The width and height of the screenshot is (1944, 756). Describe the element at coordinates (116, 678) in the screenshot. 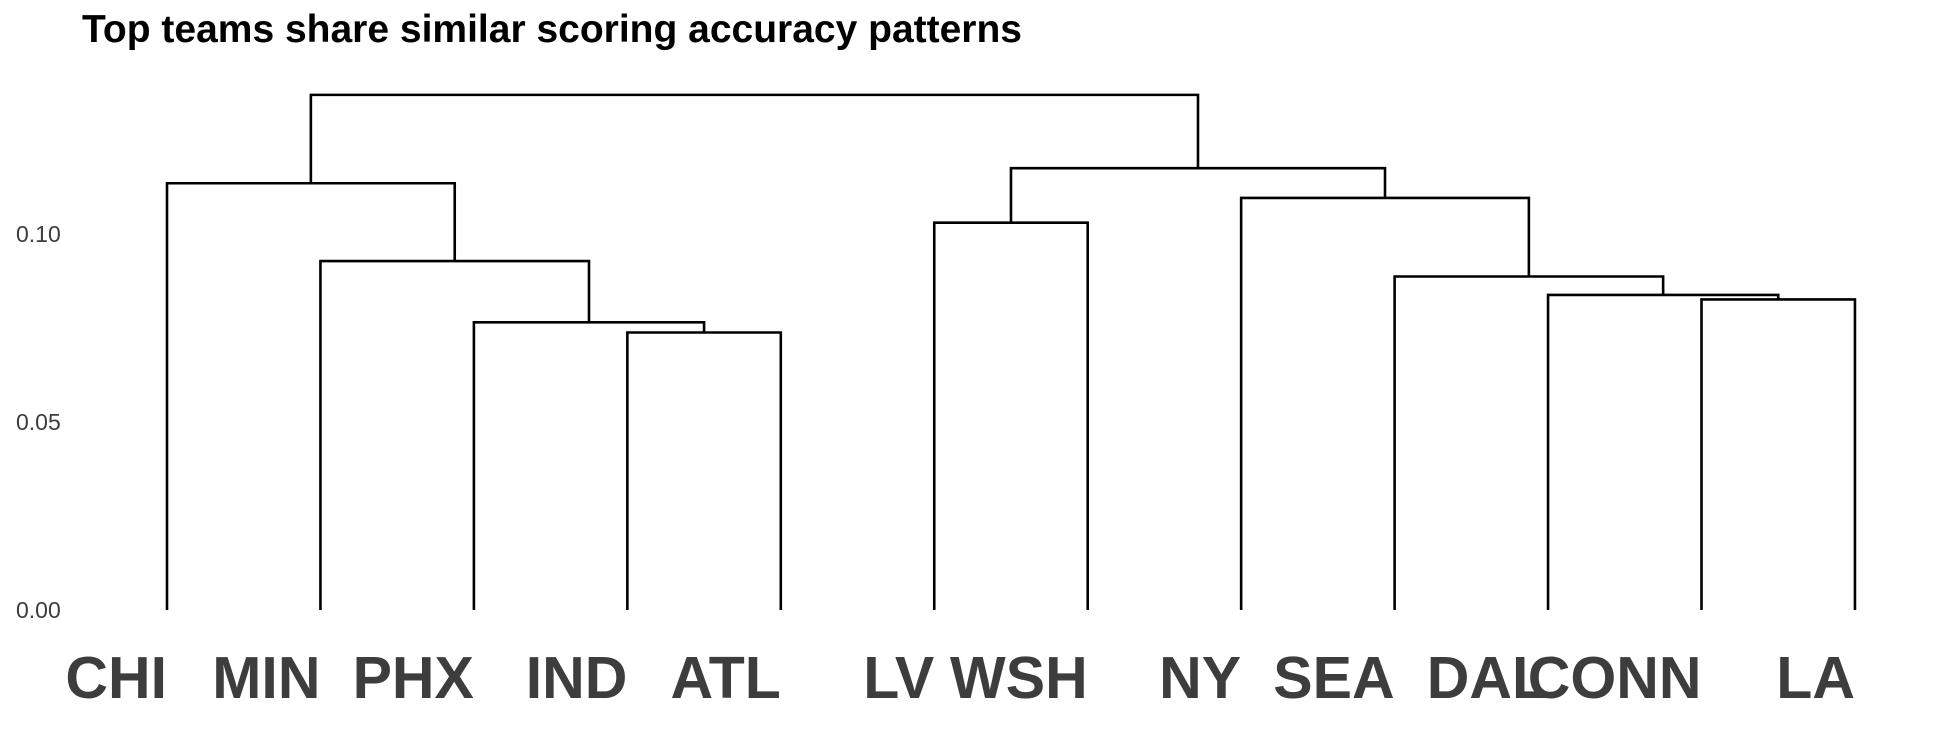

I see `leaf-label: CHI` at that location.